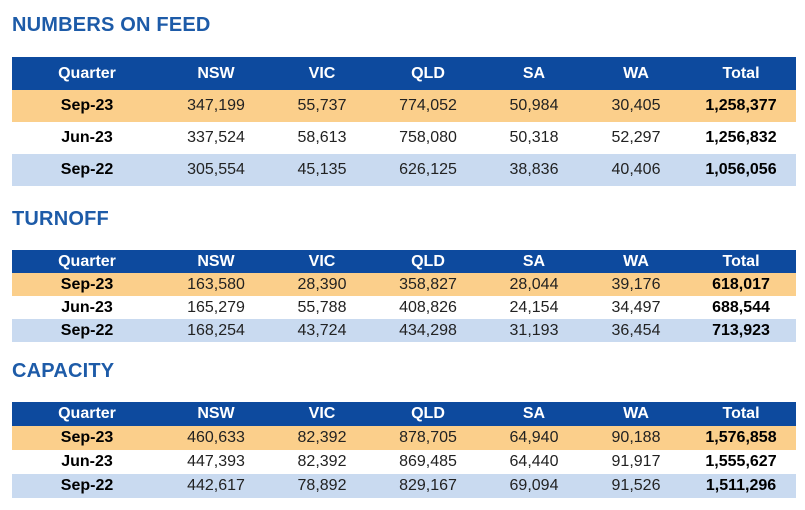 This screenshot has width=805, height=510. Describe the element at coordinates (428, 284) in the screenshot. I see `qld-cell: 358,827` at that location.